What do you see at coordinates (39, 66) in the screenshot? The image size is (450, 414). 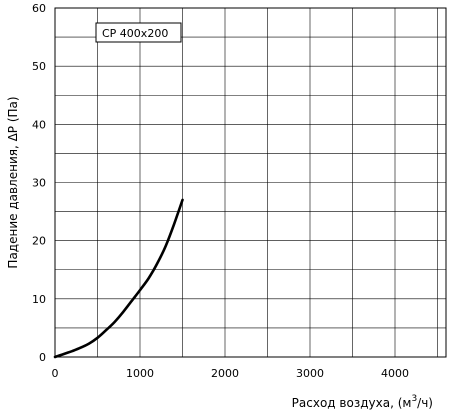 I see `y-tick-label: 50` at bounding box center [39, 66].